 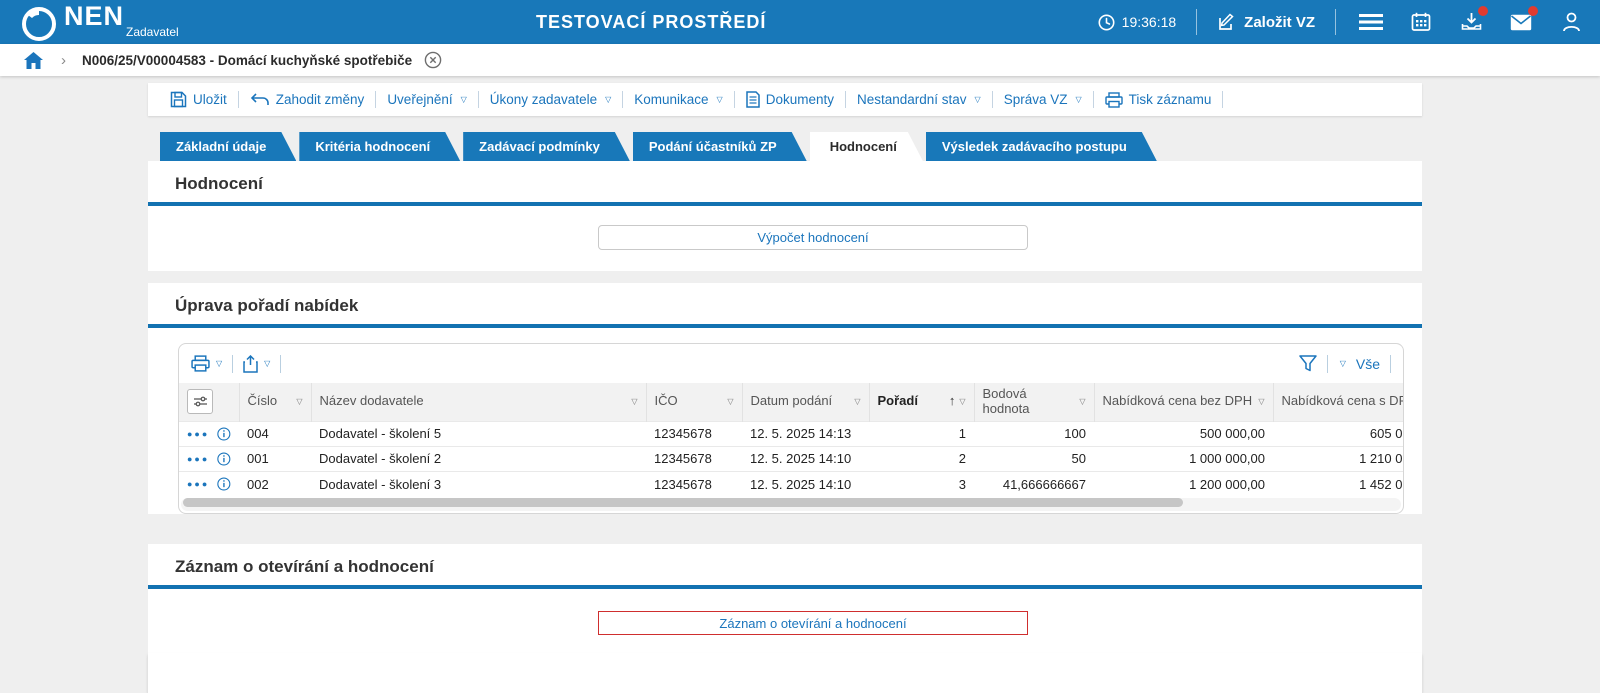 I want to click on nonstandard-state-menu: Nestandardní stav ▽, so click(x=919, y=99).